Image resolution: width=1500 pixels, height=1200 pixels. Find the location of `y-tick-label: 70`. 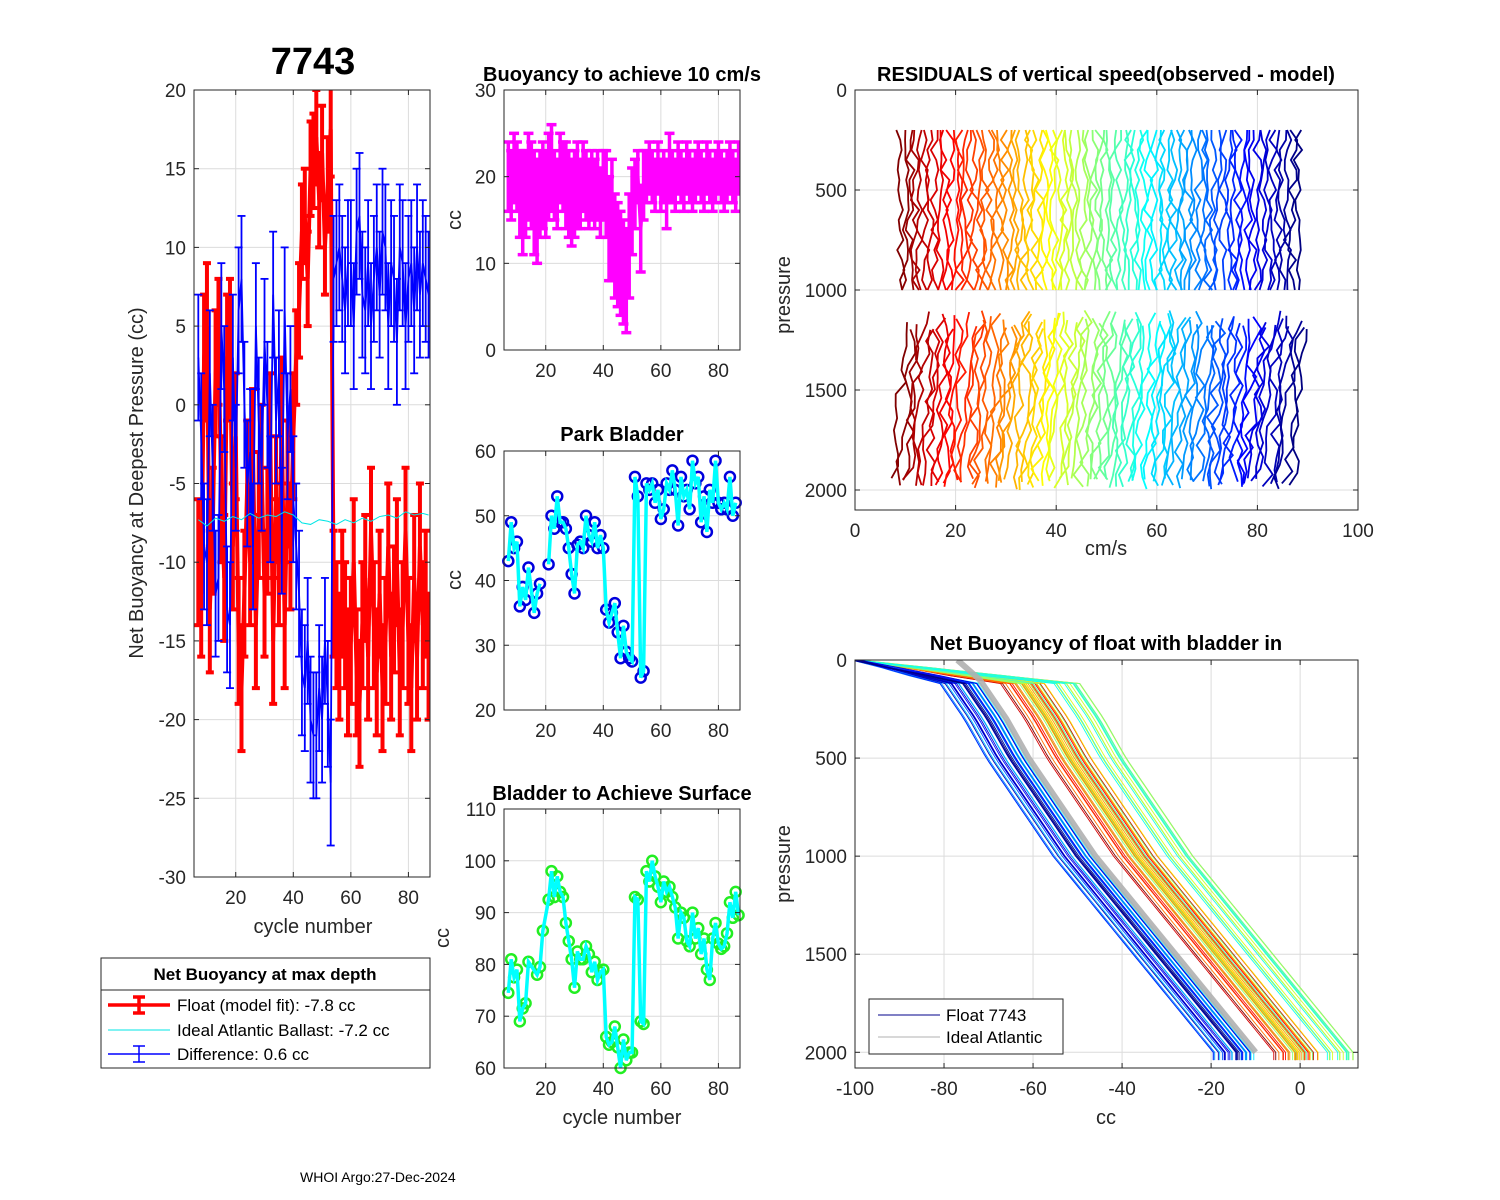

y-tick-label: 70 is located at coordinates (485, 1017).